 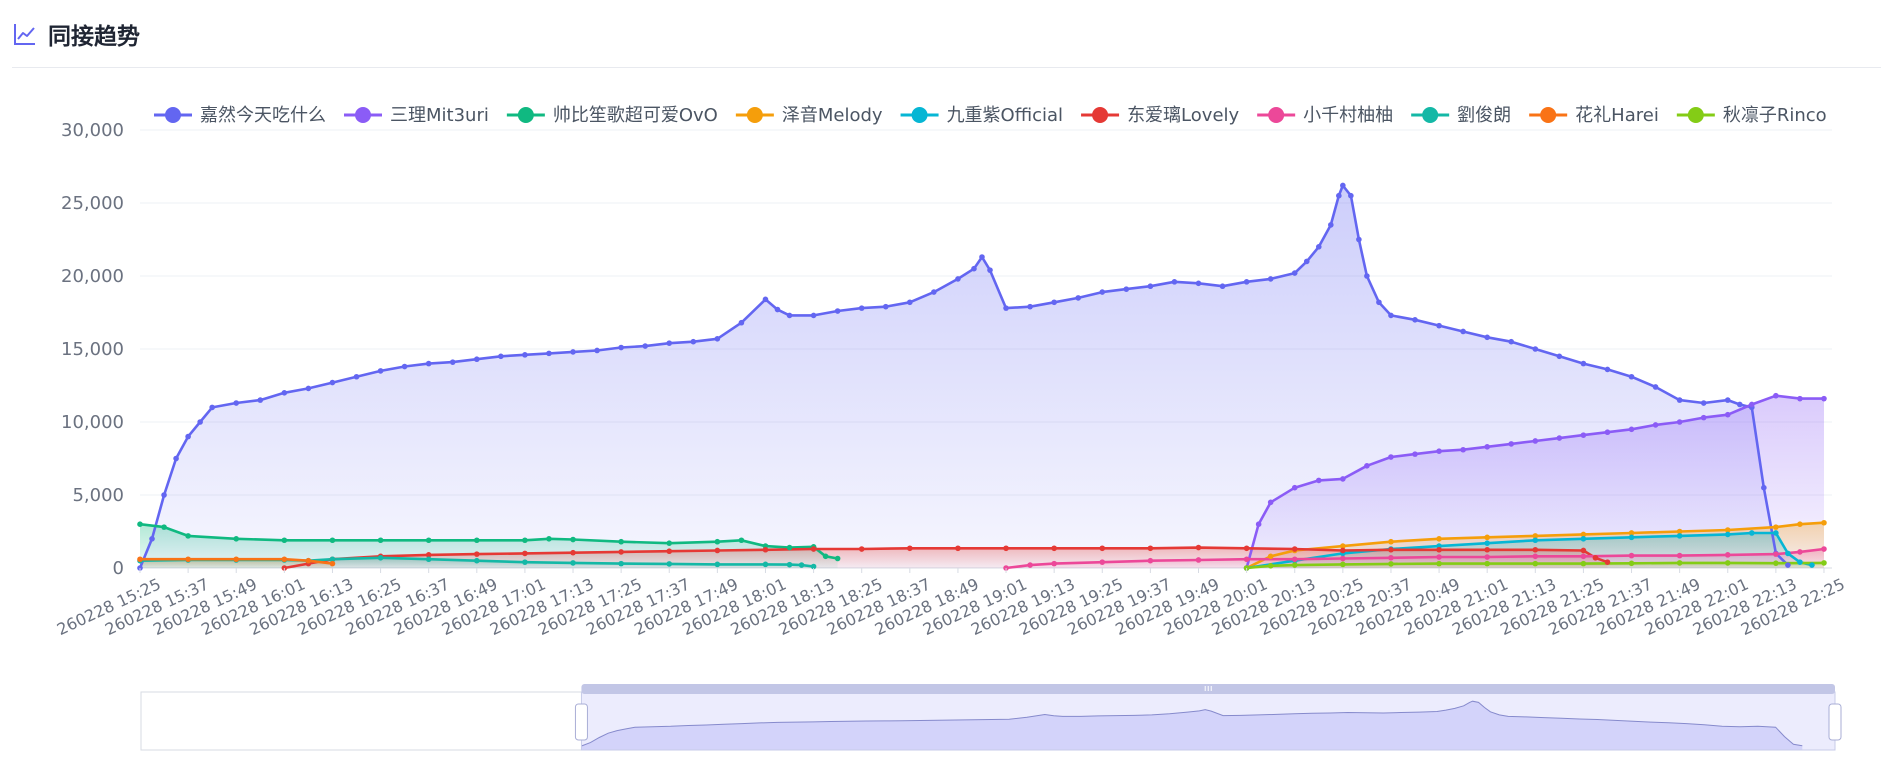 I want to click on legend-item: 东爱璃Lovely, so click(x=1160, y=115).